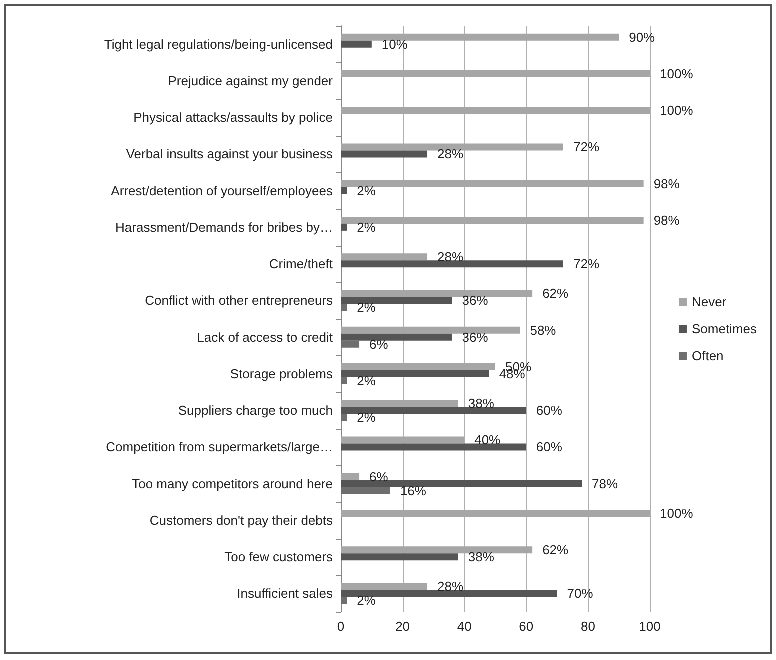 Image resolution: width=776 pixels, height=660 pixels. I want to click on data-label: 40%, so click(488, 440).